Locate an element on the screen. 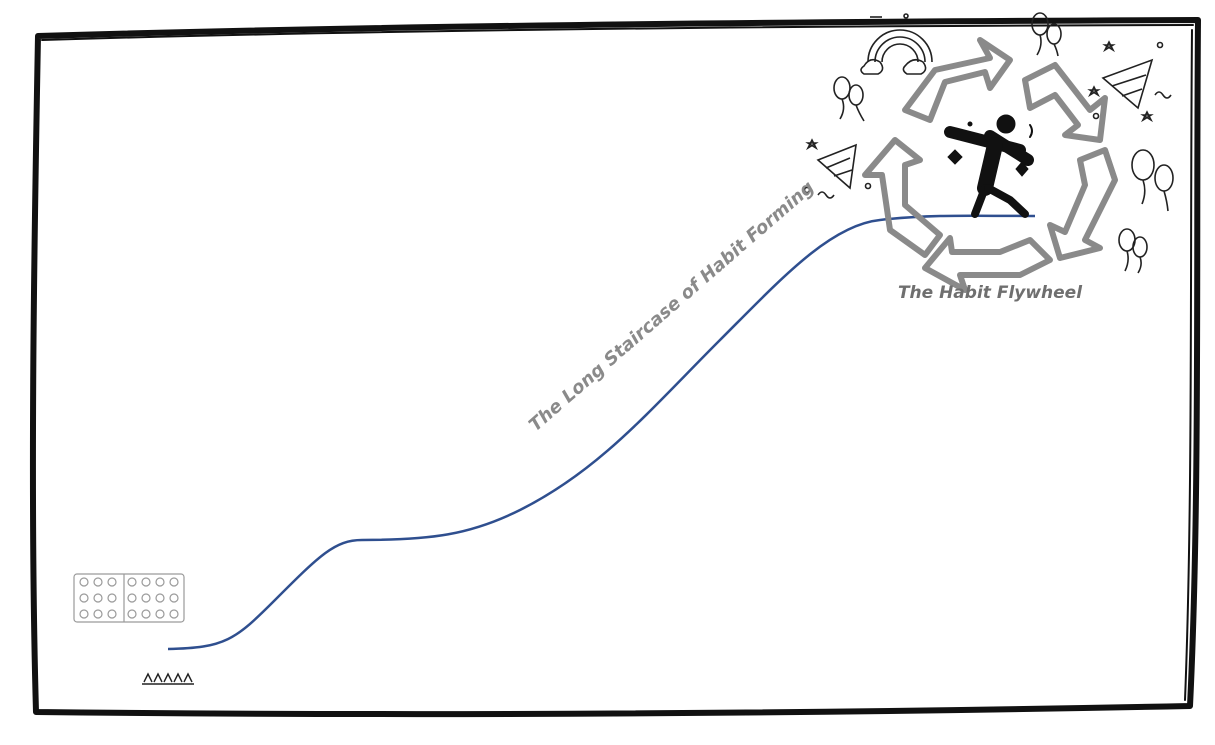 Image resolution: width=1215 pixels, height=745 pixels. crowd-icon is located at coordinates (129, 598).